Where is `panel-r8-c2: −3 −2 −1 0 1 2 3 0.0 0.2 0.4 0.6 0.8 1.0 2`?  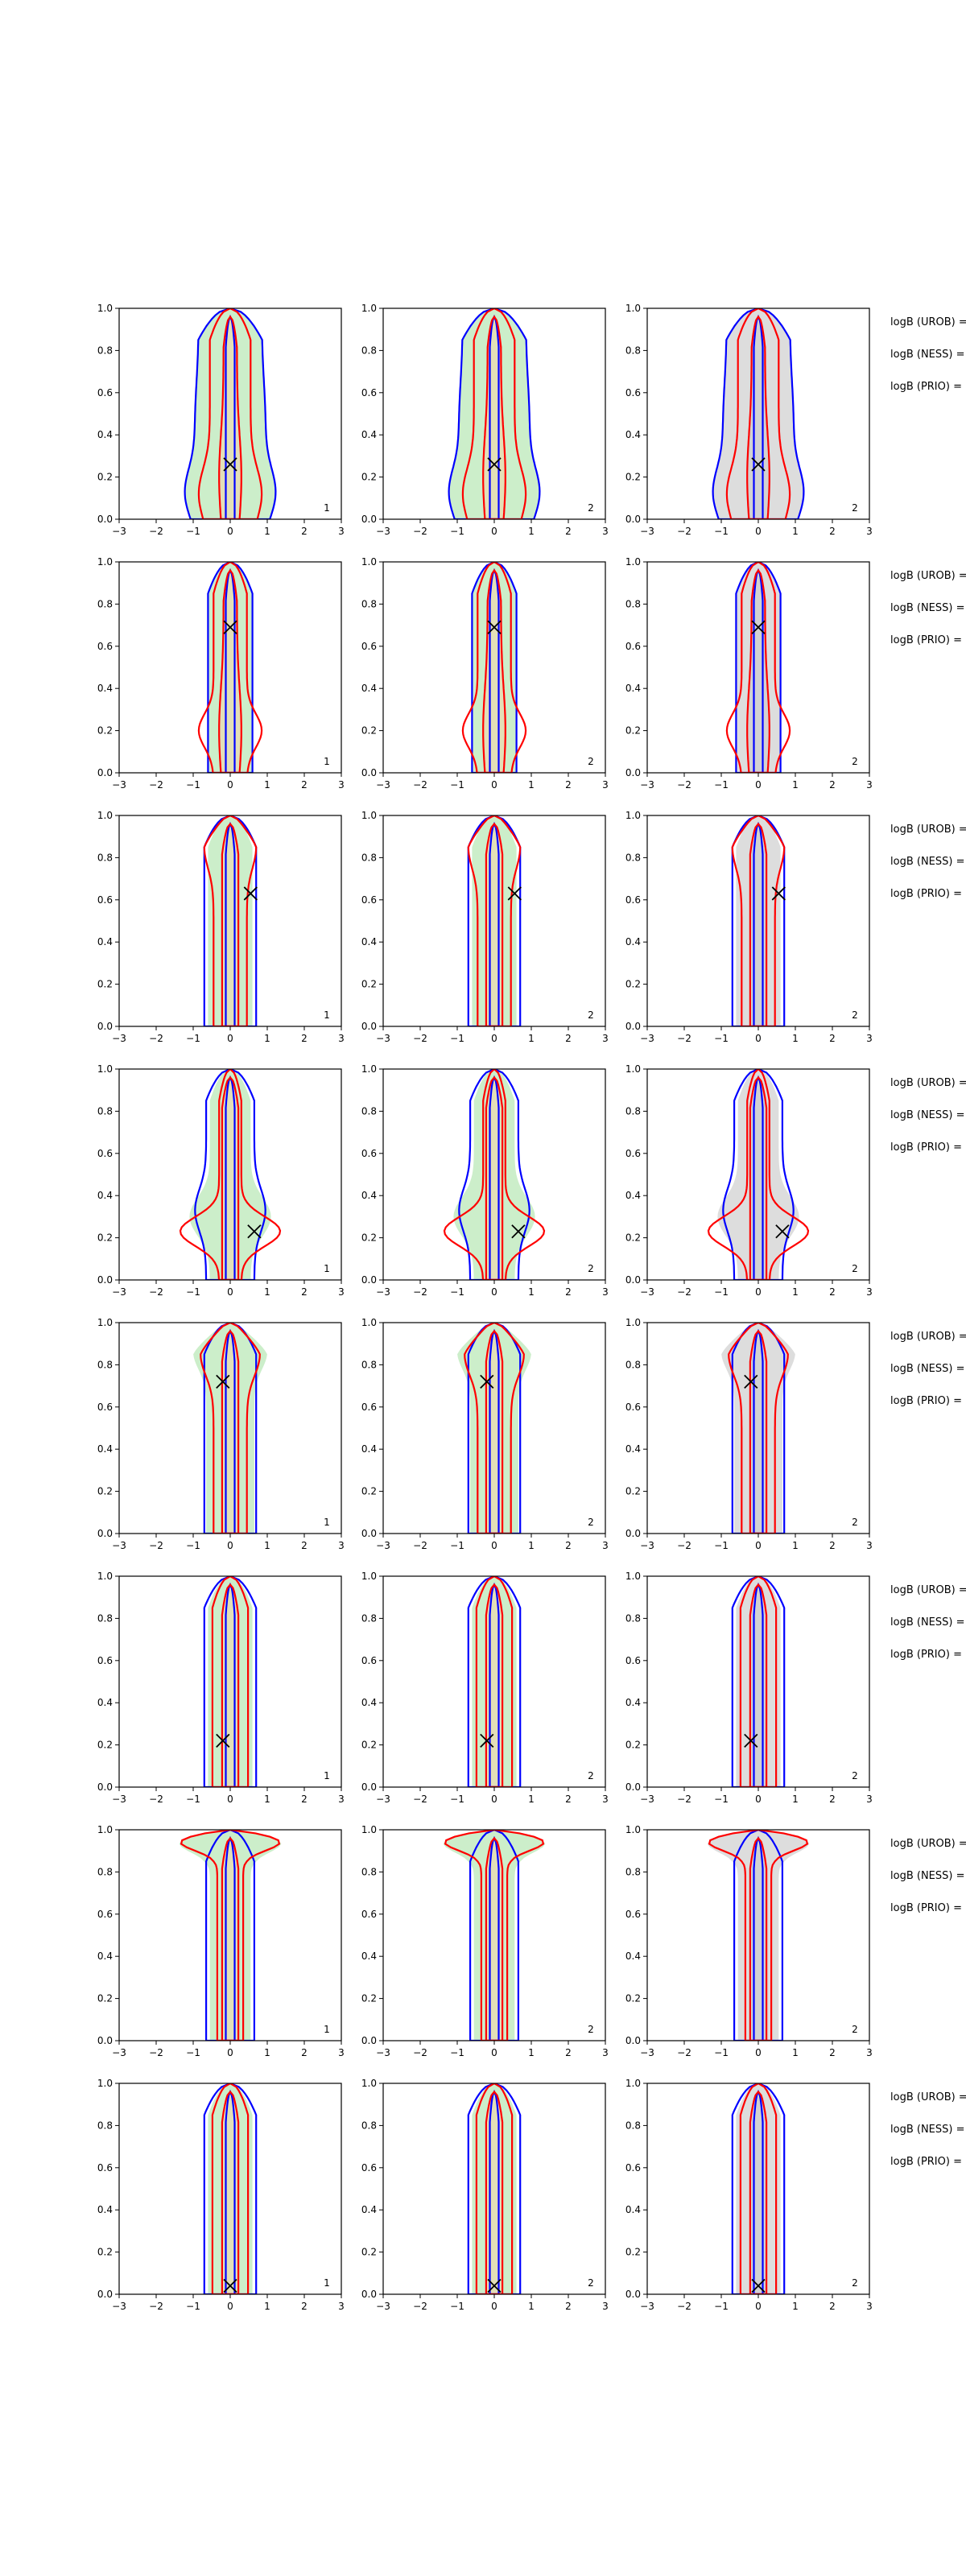 panel-r8-c2: −3 −2 −1 0 1 2 3 0.0 0.2 0.4 0.6 0.8 1.0 2 is located at coordinates (485, 2195).